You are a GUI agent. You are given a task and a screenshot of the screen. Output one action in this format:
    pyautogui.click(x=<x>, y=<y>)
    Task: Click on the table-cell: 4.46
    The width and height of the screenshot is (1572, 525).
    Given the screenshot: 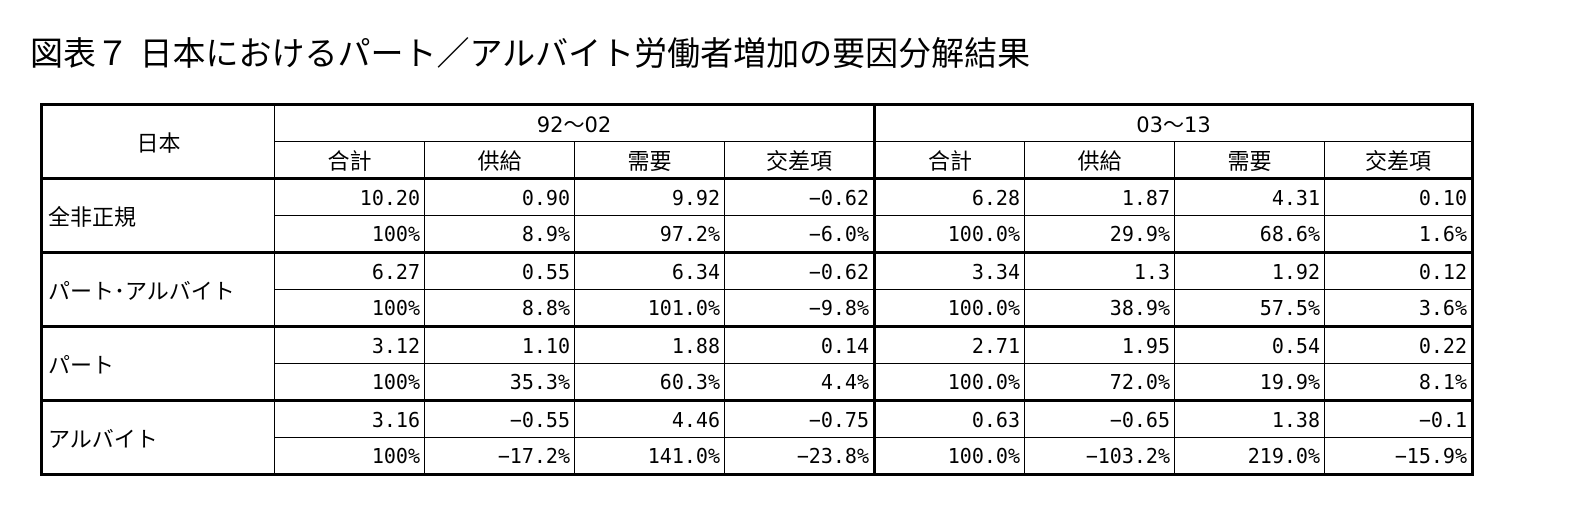 What is the action you would take?
    pyautogui.click(x=649, y=418)
    